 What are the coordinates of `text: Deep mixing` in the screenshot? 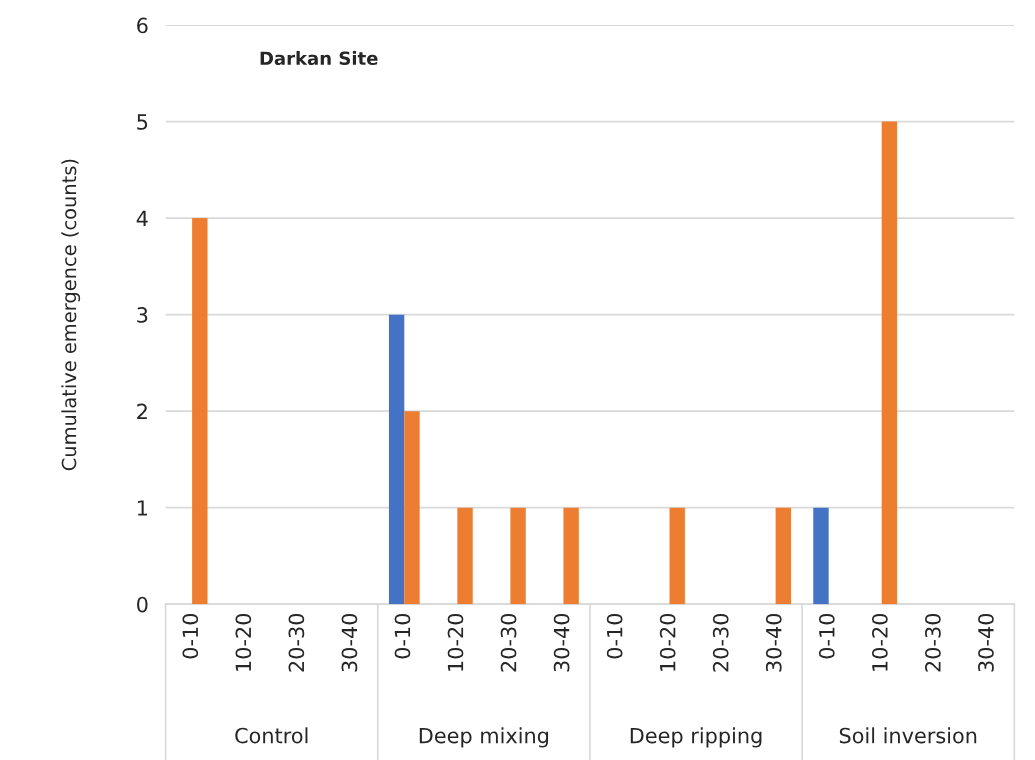 It's located at (484, 737).